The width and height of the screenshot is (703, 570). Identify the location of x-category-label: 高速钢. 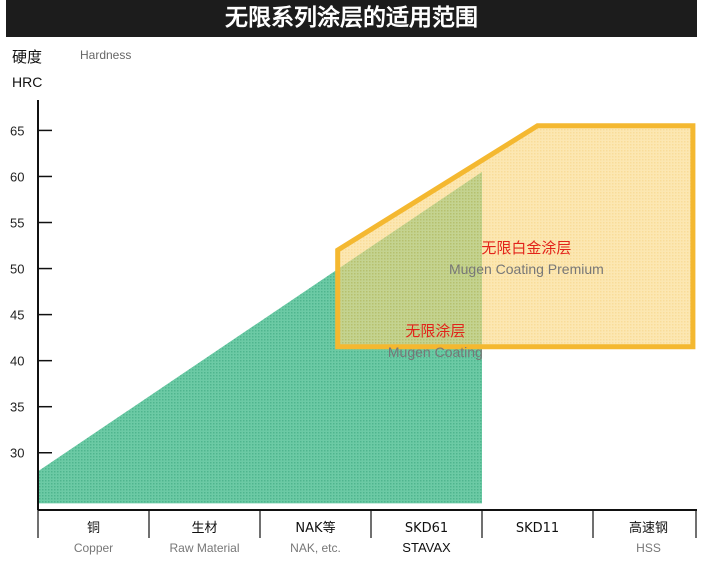
(648, 528).